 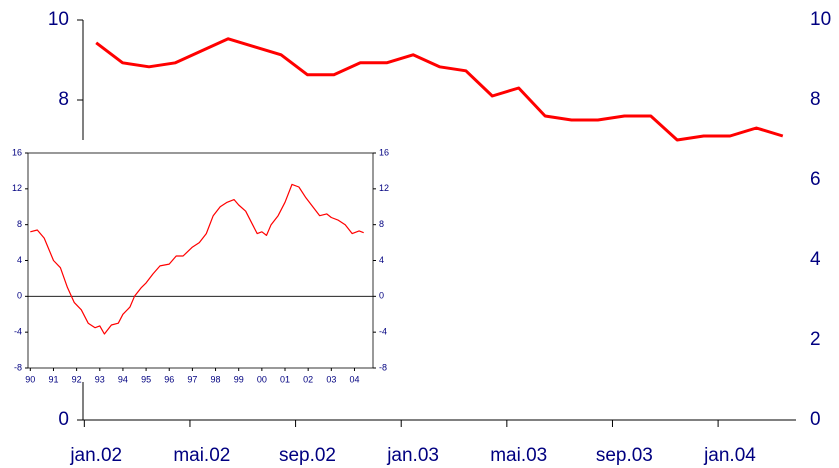 What do you see at coordinates (815, 339) in the screenshot?
I see `y2-tick-label: 2` at bounding box center [815, 339].